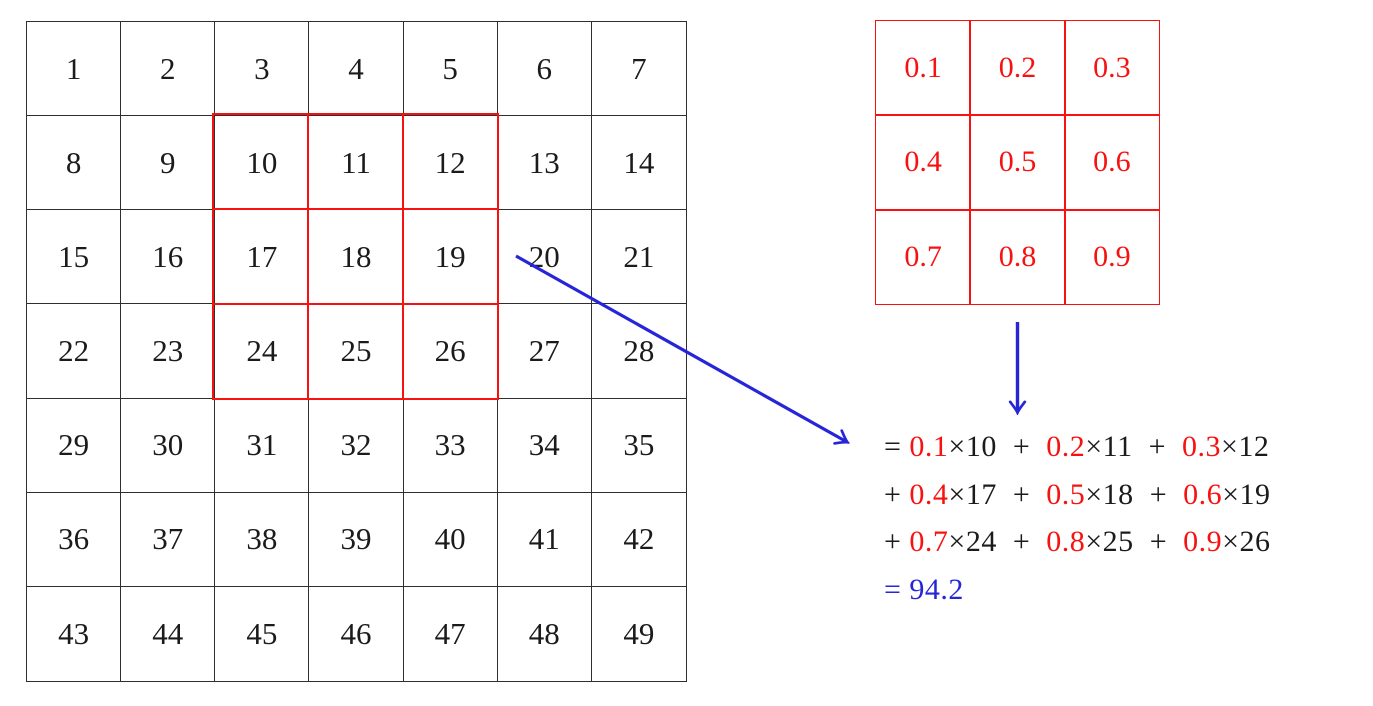 This screenshot has height=706, width=1373. Describe the element at coordinates (1246, 494) in the screenshot. I see `equation-segment: ×19` at that location.